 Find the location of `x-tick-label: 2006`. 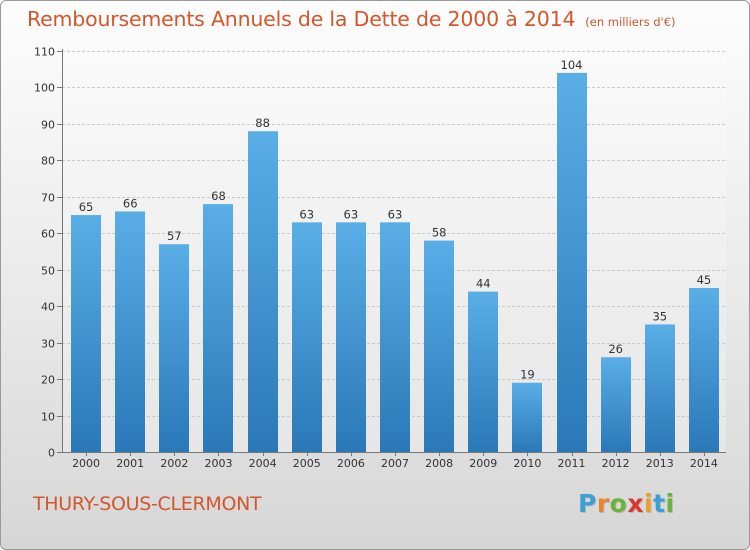

x-tick-label: 2006 is located at coordinates (351, 463).